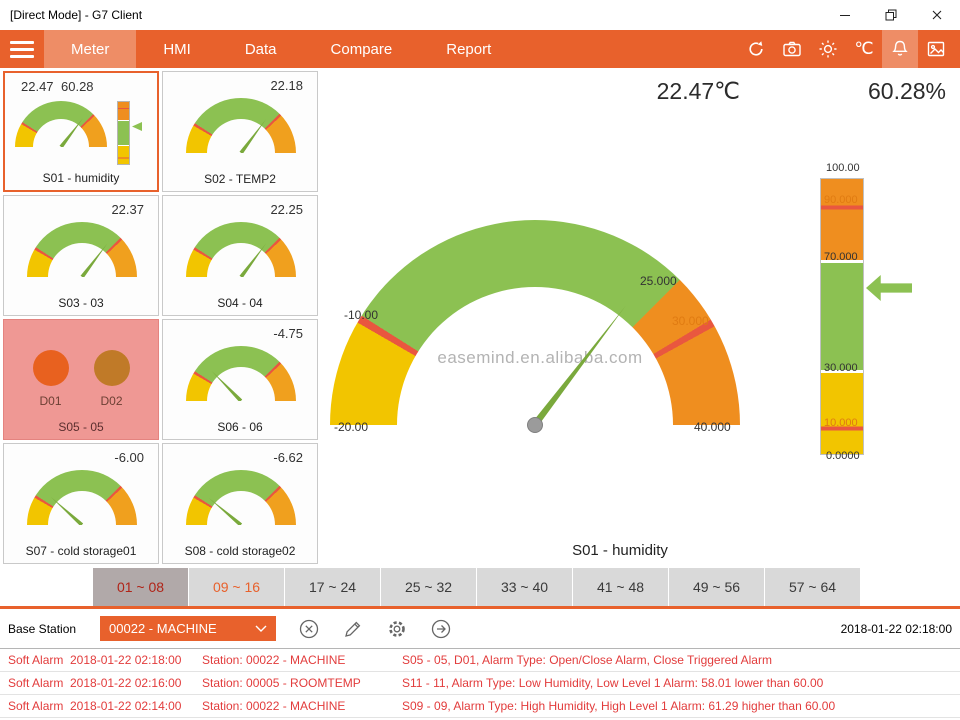 This screenshot has height=720, width=960. Describe the element at coordinates (524, 587) in the screenshot. I see `range-tab-33~40: 33 ~ 40` at that location.